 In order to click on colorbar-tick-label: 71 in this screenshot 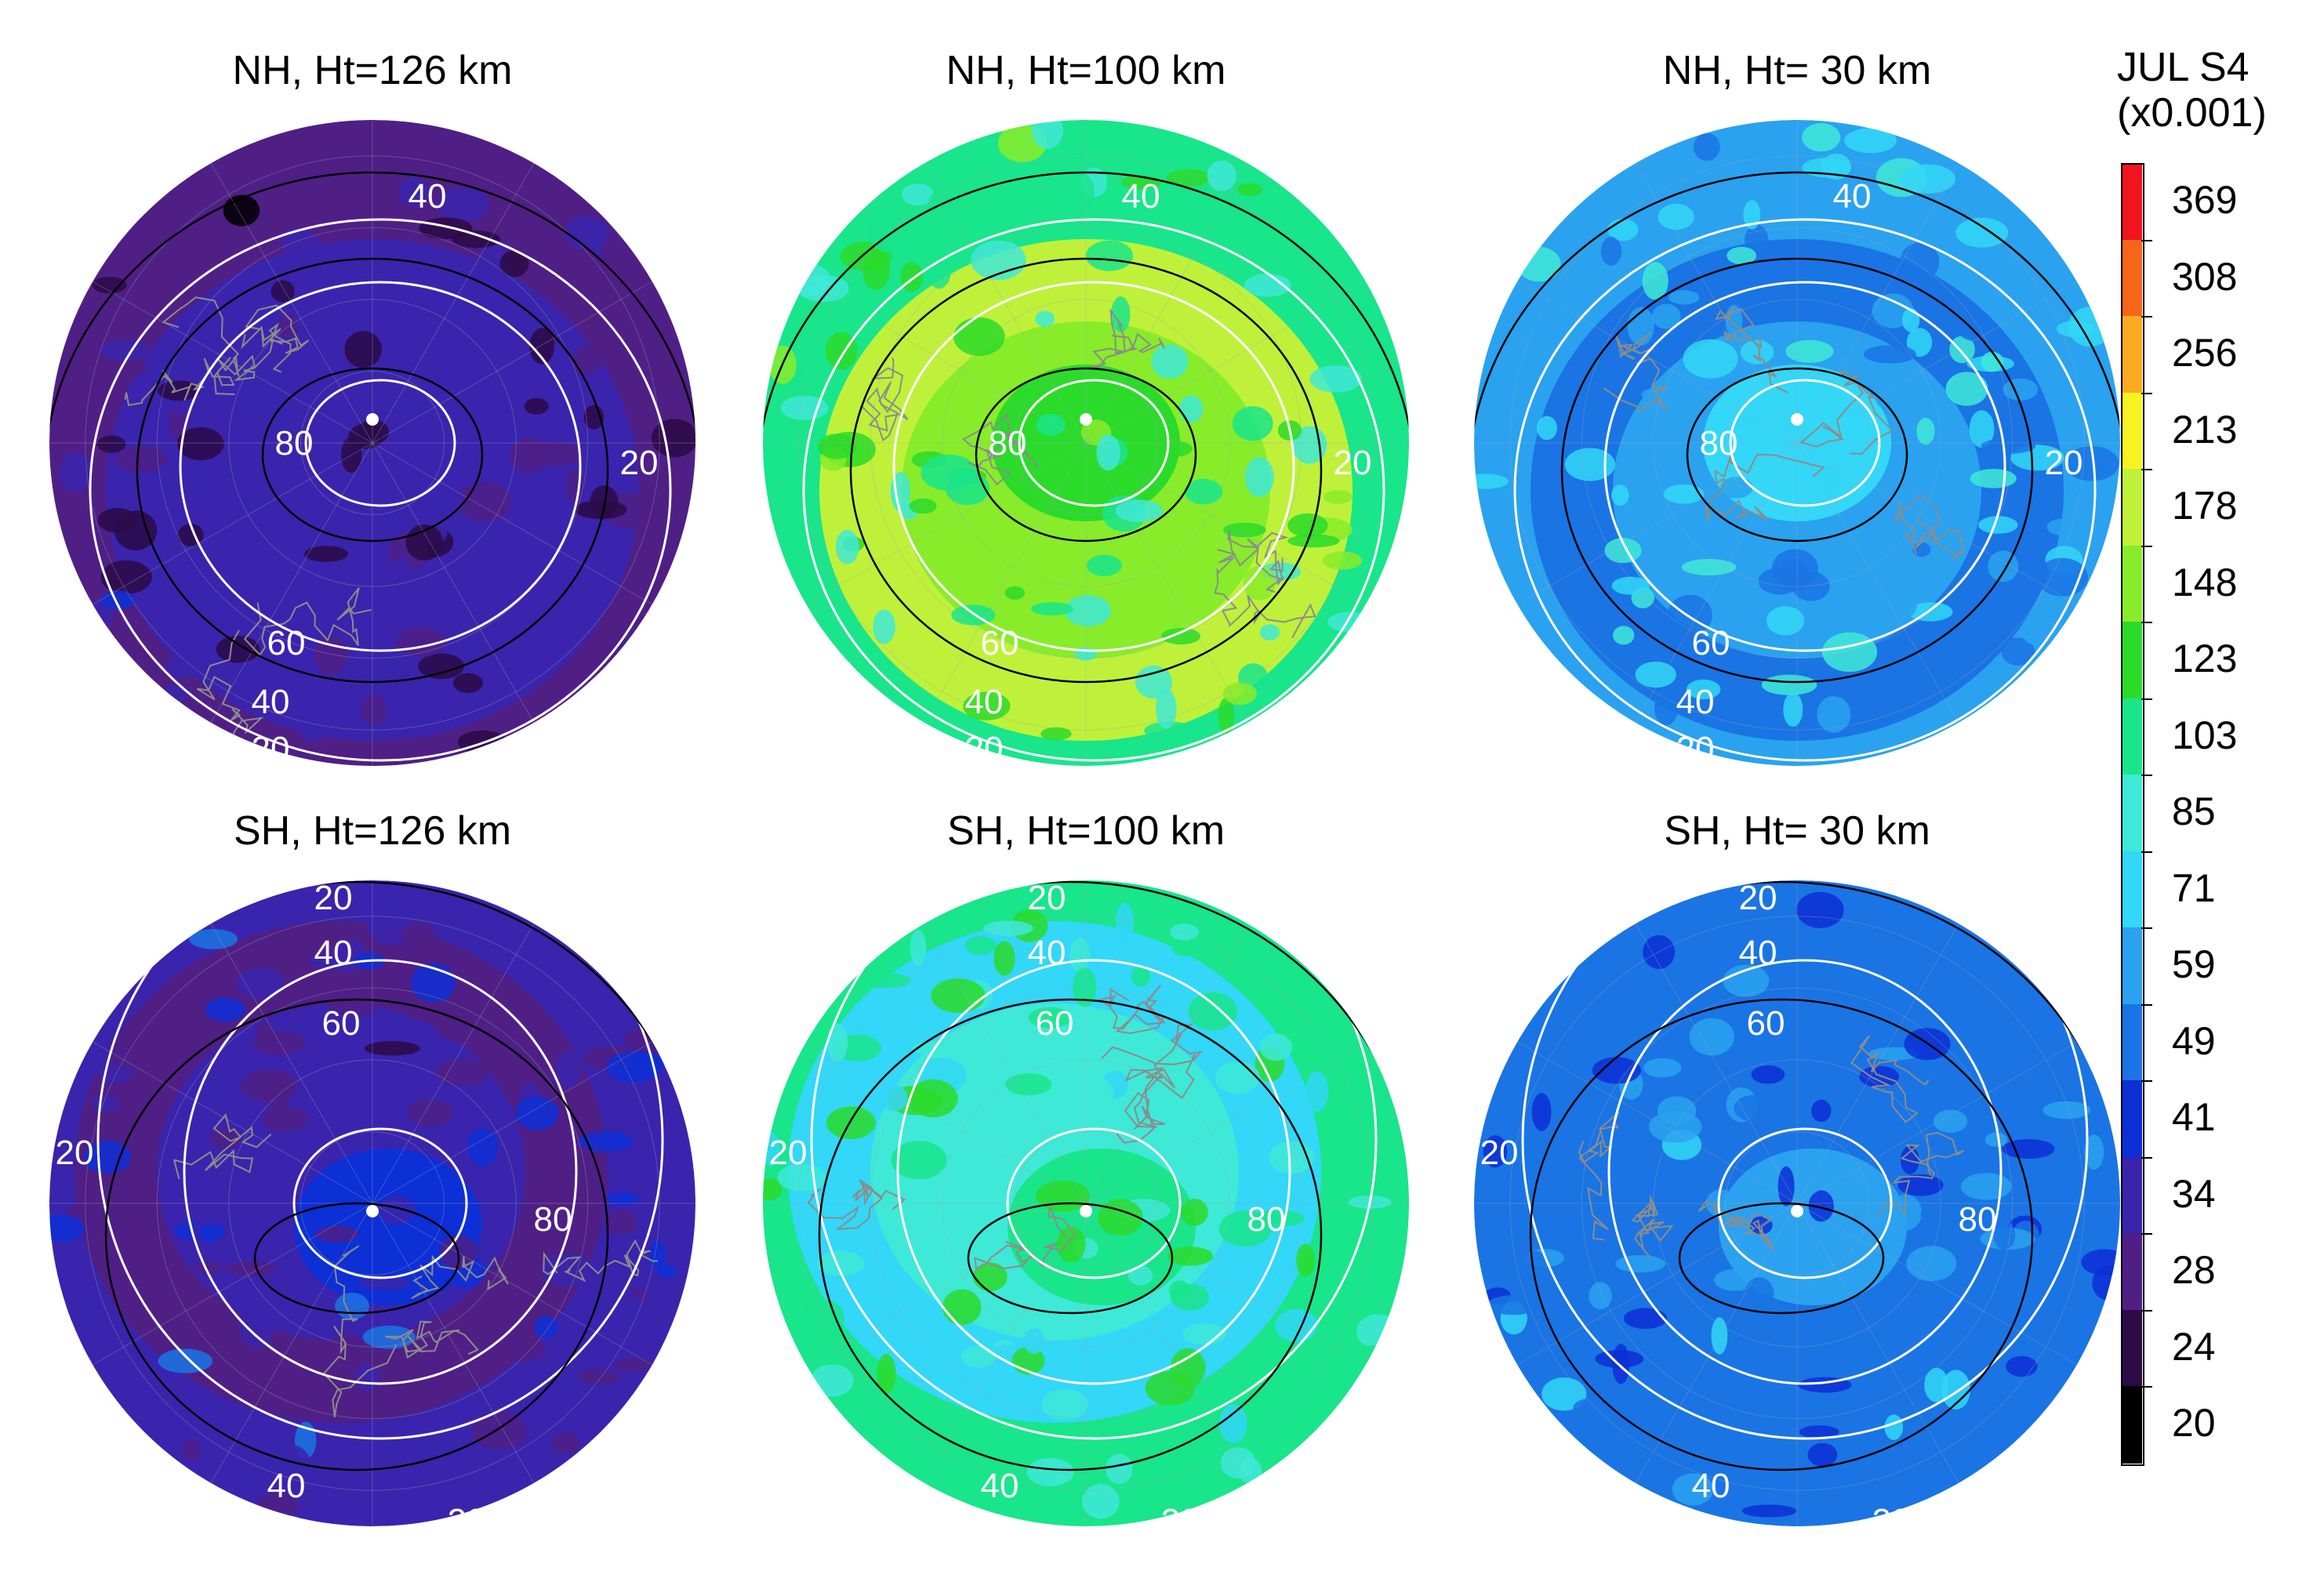, I will do `click(2194, 887)`.